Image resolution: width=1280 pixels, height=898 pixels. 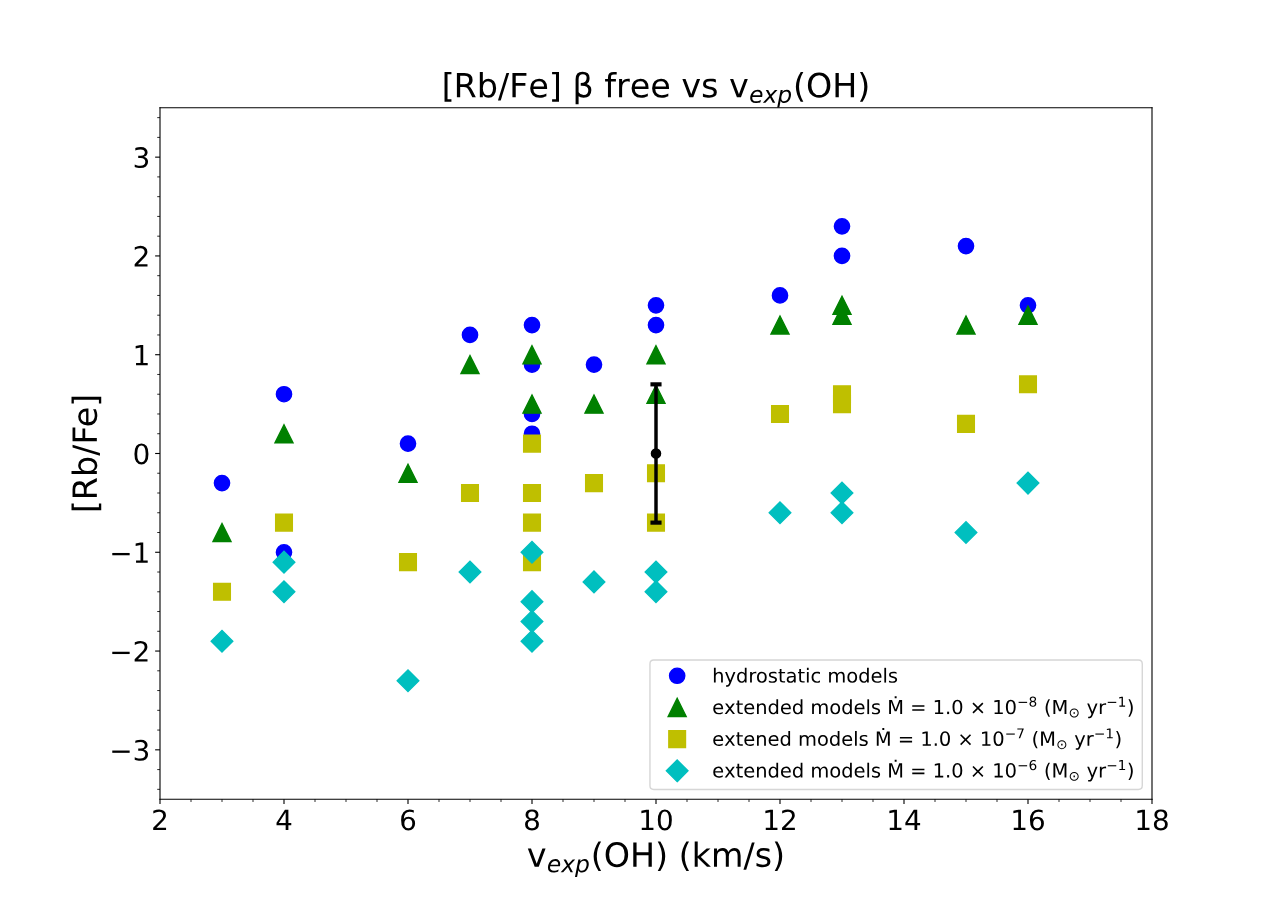 I want to click on x-tick-label: 14, so click(x=905, y=820).